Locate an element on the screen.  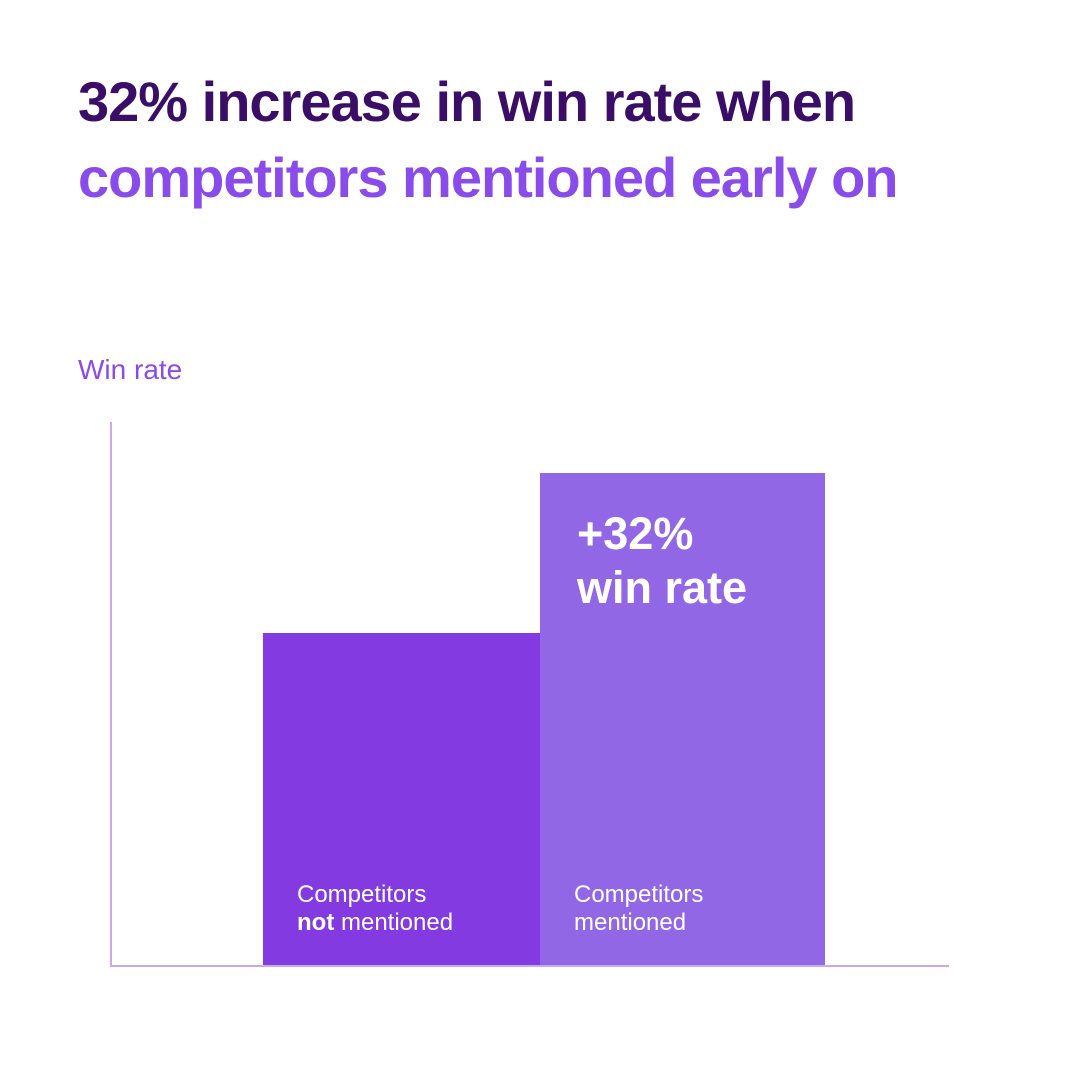
annotation-line-1: +32% is located at coordinates (635, 533).